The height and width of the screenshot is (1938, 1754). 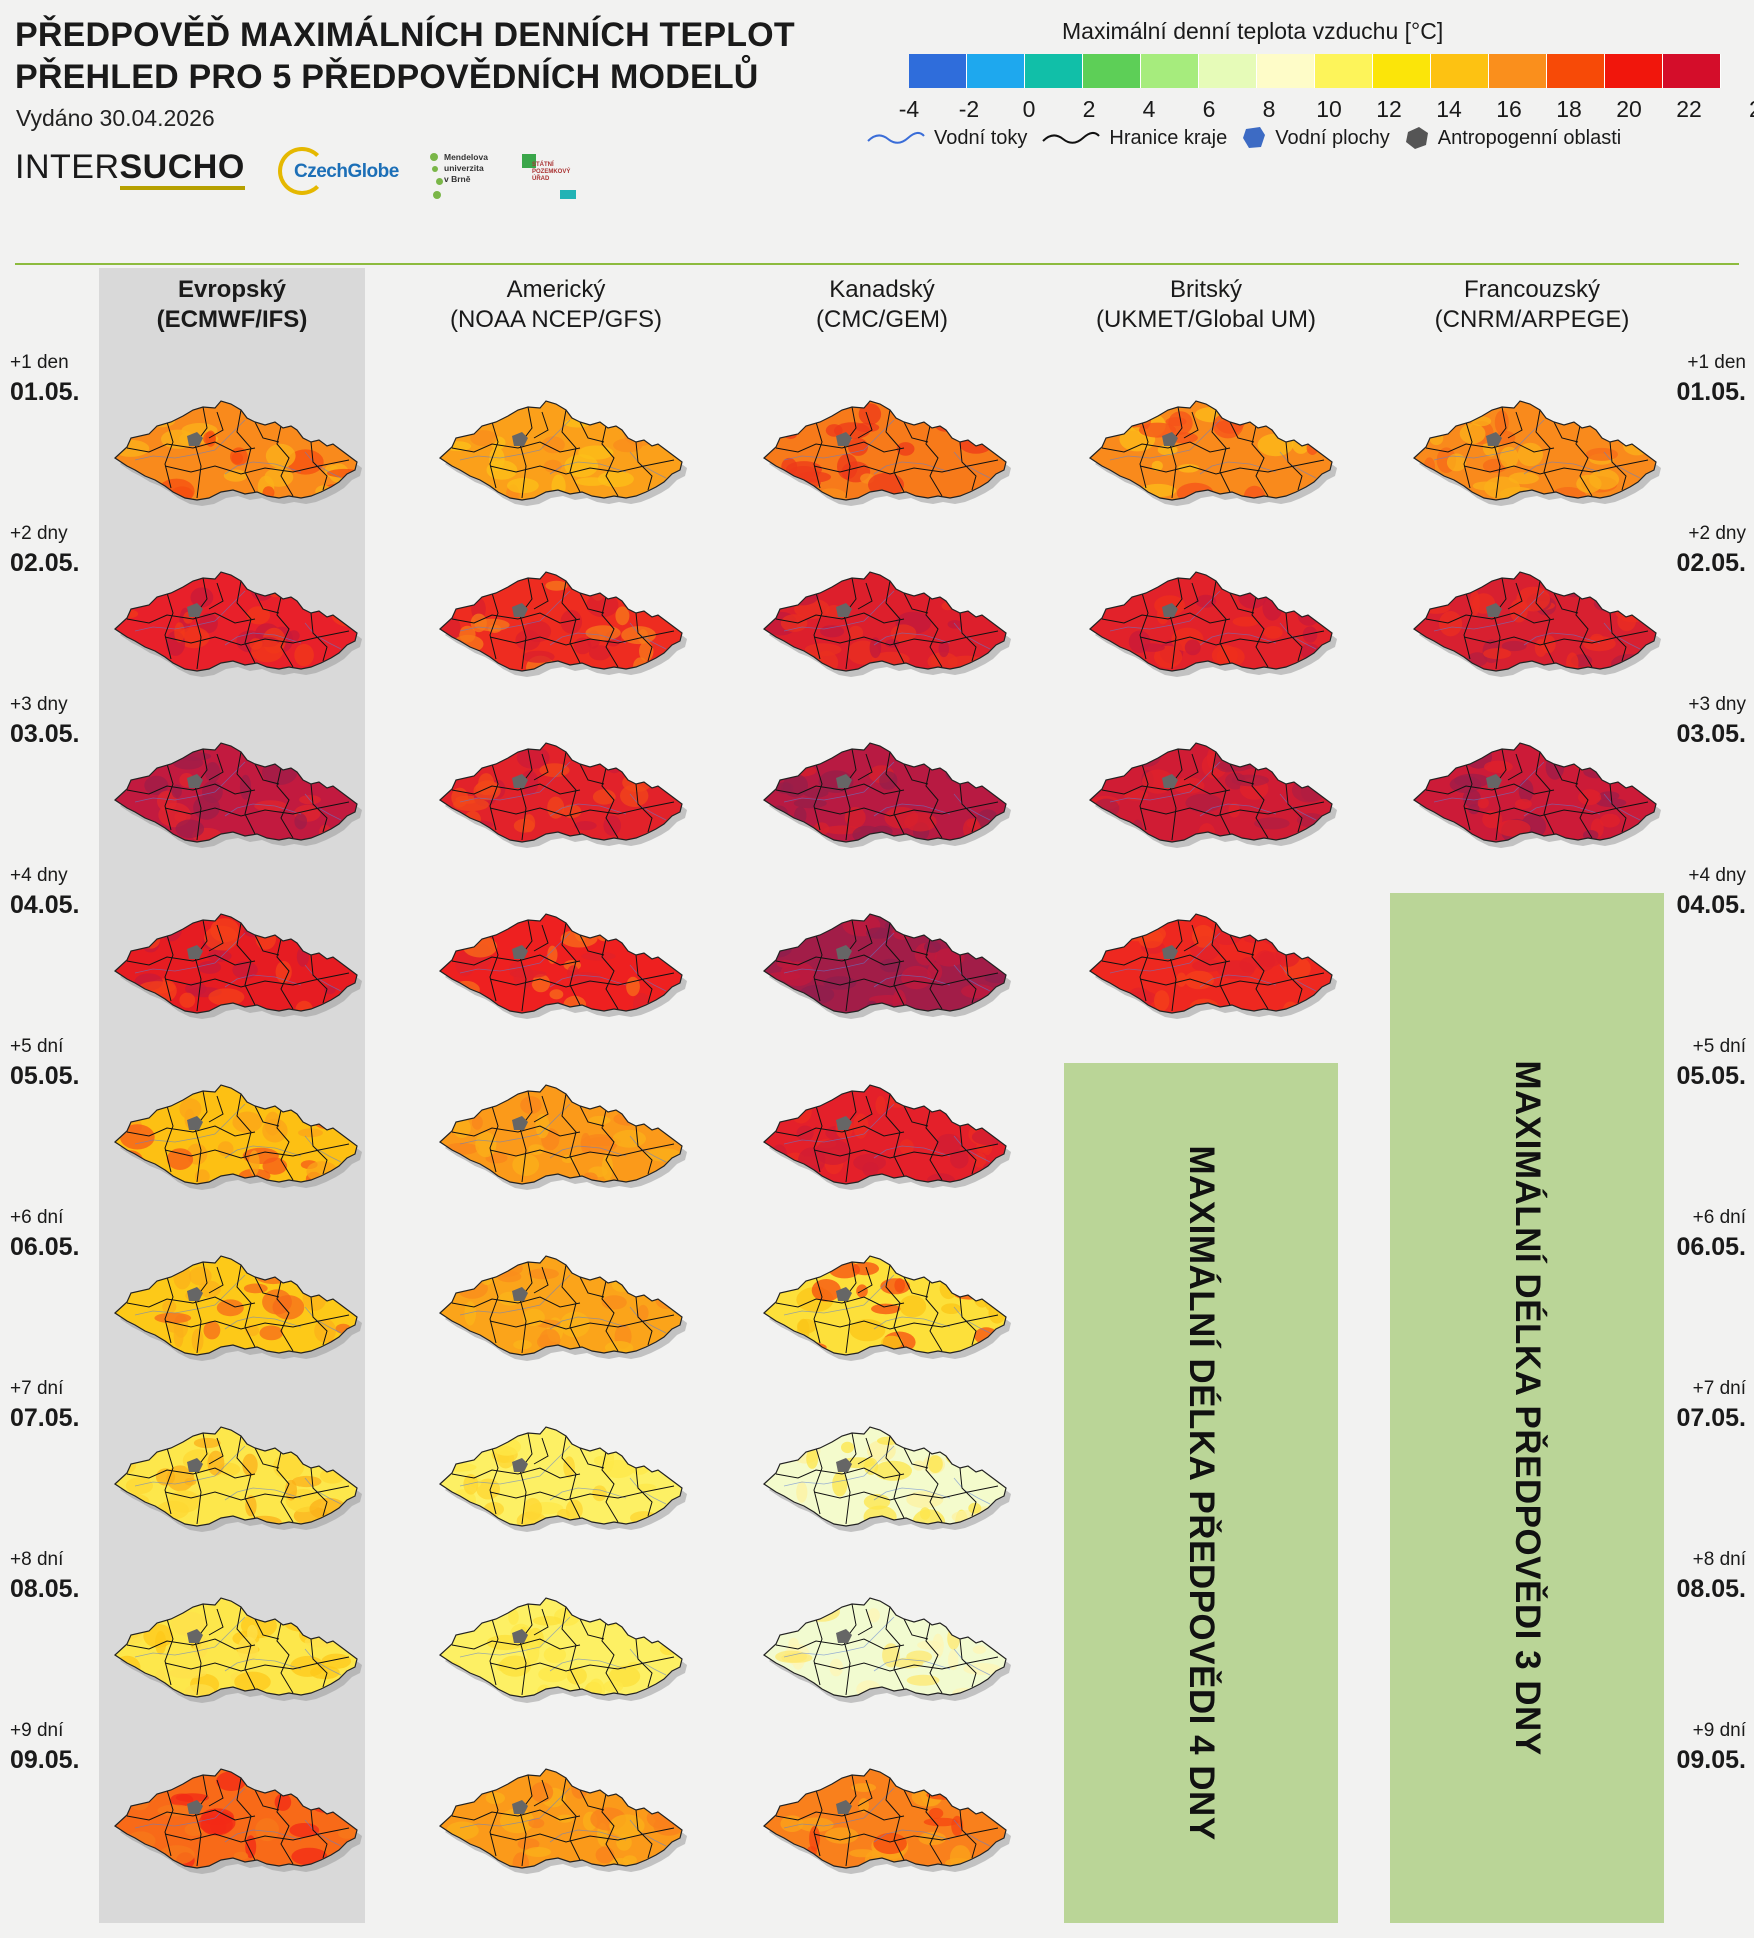 I want to click on legend-tick: 20, so click(x=1629, y=109).